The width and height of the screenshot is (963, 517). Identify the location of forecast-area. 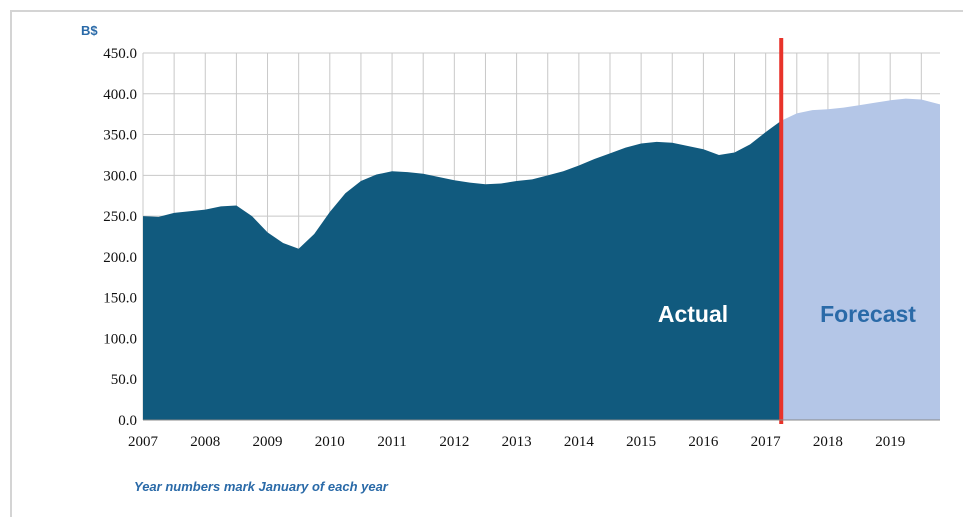
(860, 259).